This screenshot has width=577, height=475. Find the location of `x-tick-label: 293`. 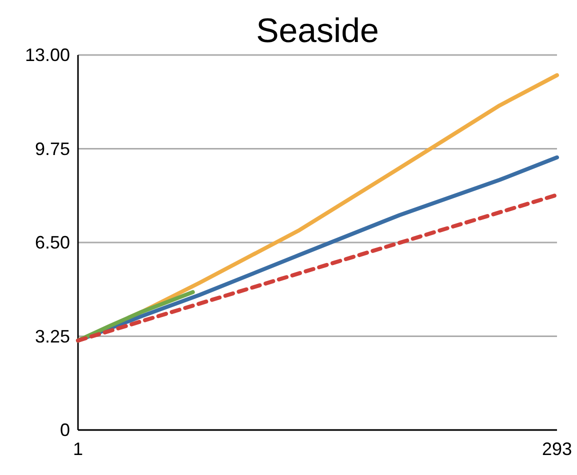

x-tick-label: 293 is located at coordinates (557, 449).